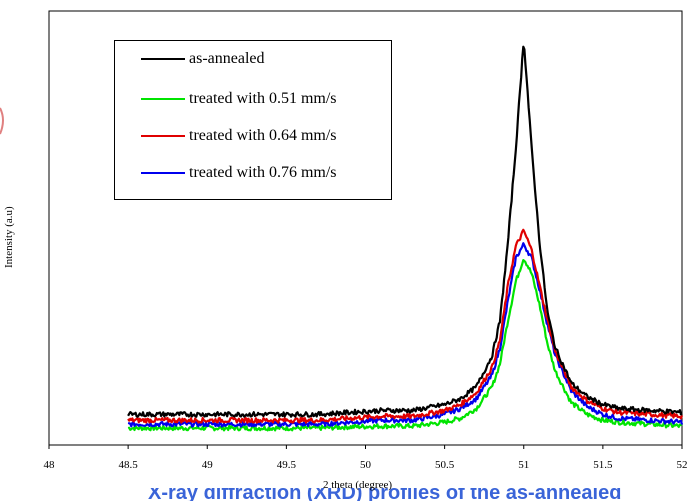  I want to click on edge-mark, so click(4, 121).